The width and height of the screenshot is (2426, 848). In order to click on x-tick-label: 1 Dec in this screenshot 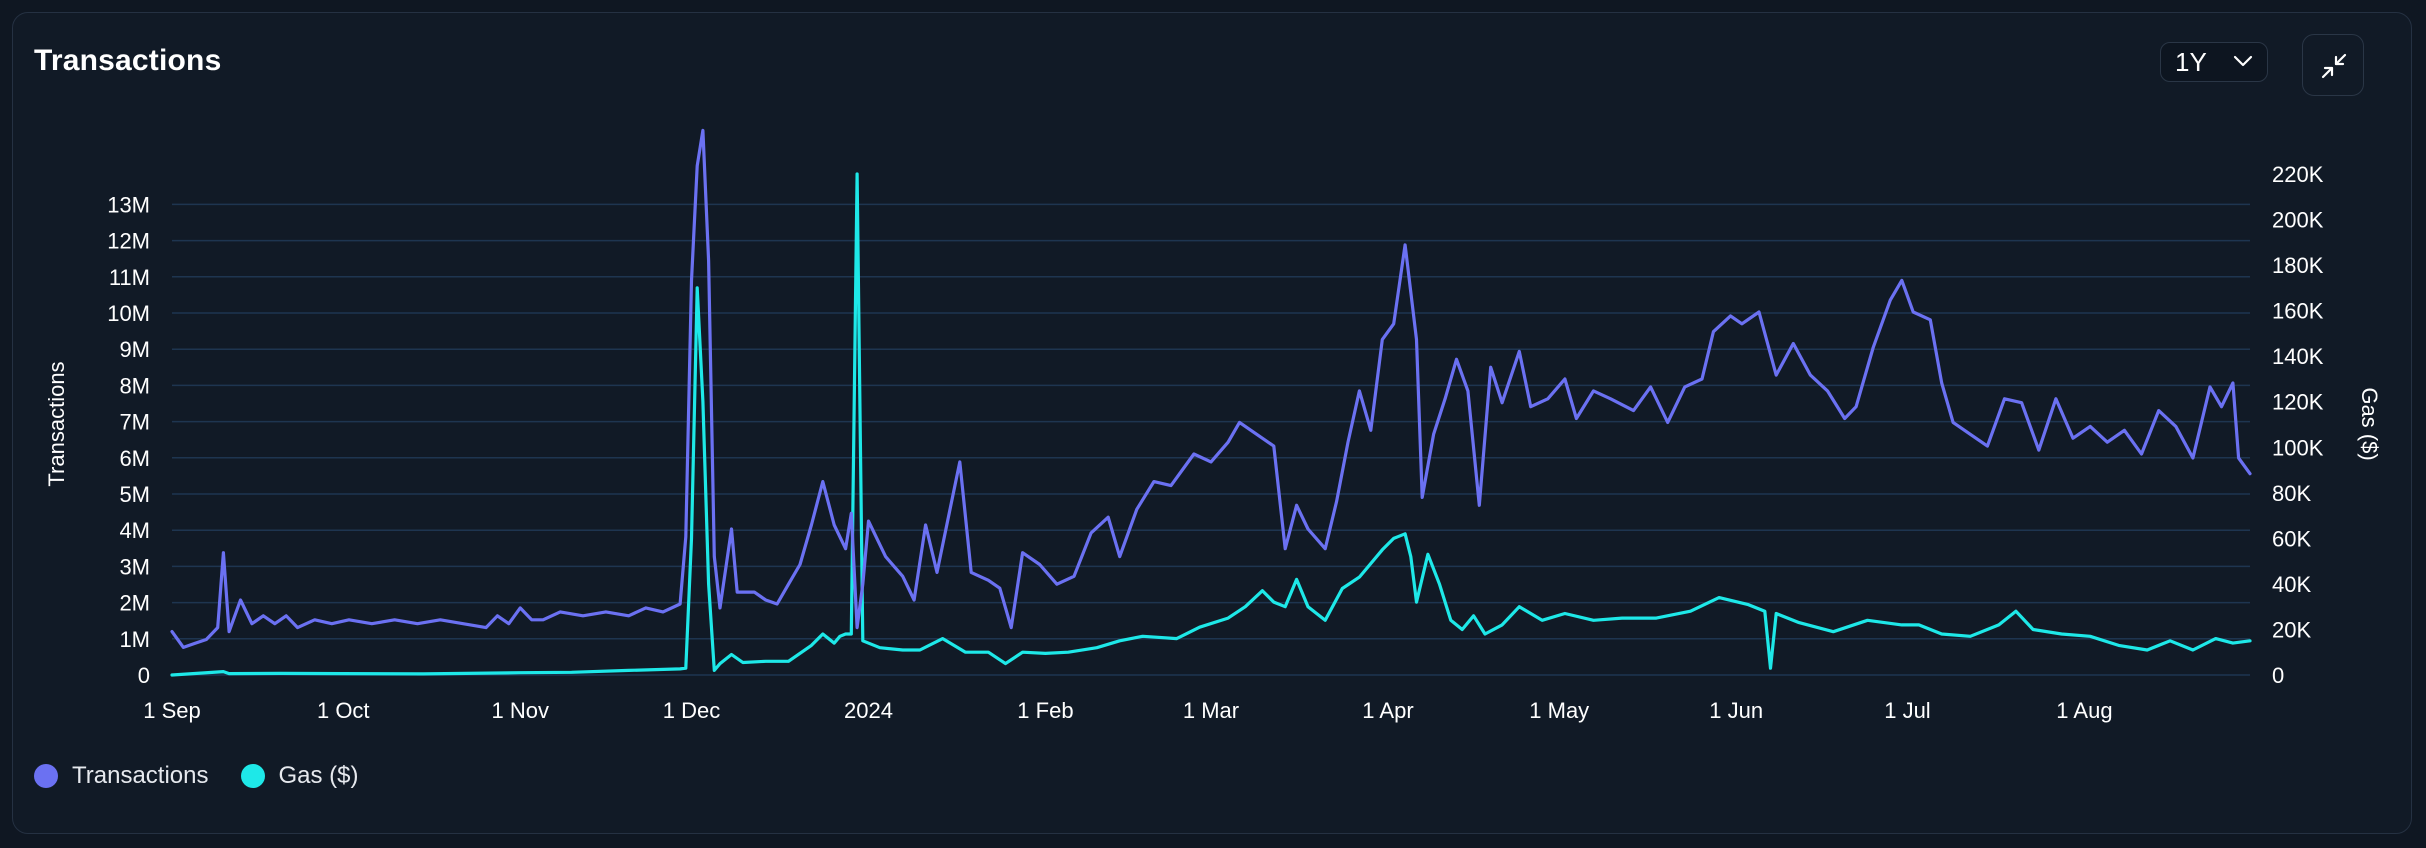, I will do `click(691, 710)`.